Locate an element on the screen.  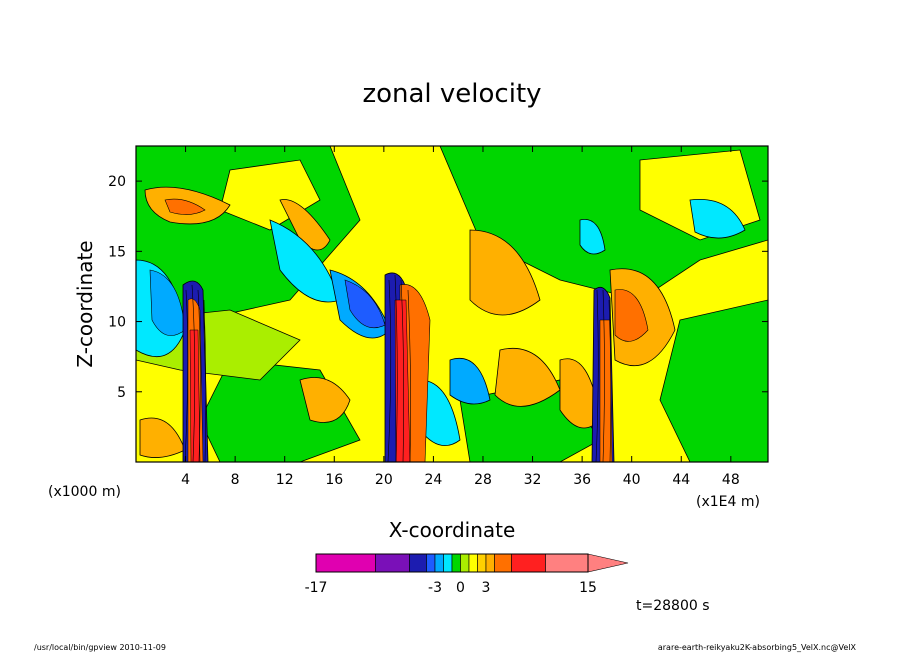
time-label: t=28800 s is located at coordinates (673, 606).